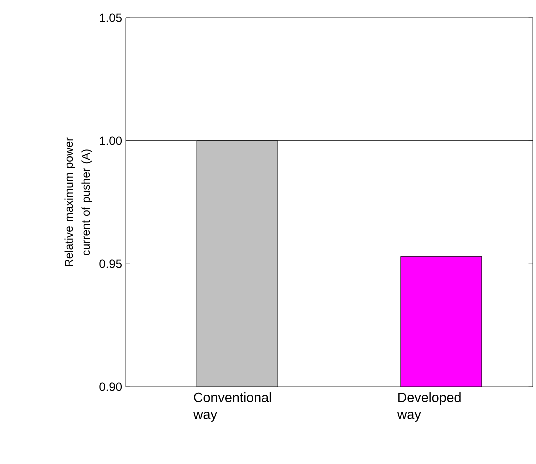 The width and height of the screenshot is (536, 464). What do you see at coordinates (111, 141) in the screenshot?
I see `y-tick-label: 1.00` at bounding box center [111, 141].